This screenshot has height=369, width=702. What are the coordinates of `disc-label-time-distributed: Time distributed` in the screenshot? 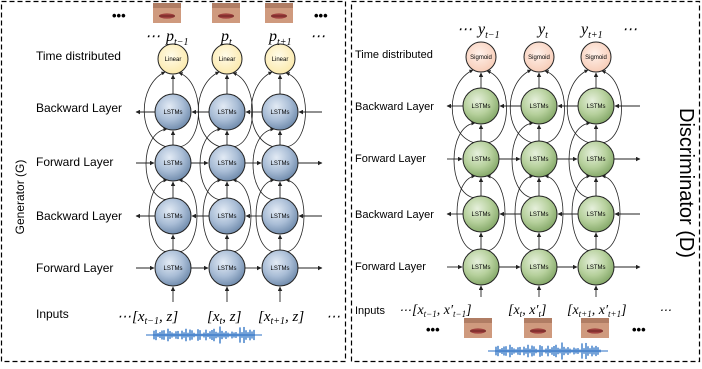 It's located at (394, 55).